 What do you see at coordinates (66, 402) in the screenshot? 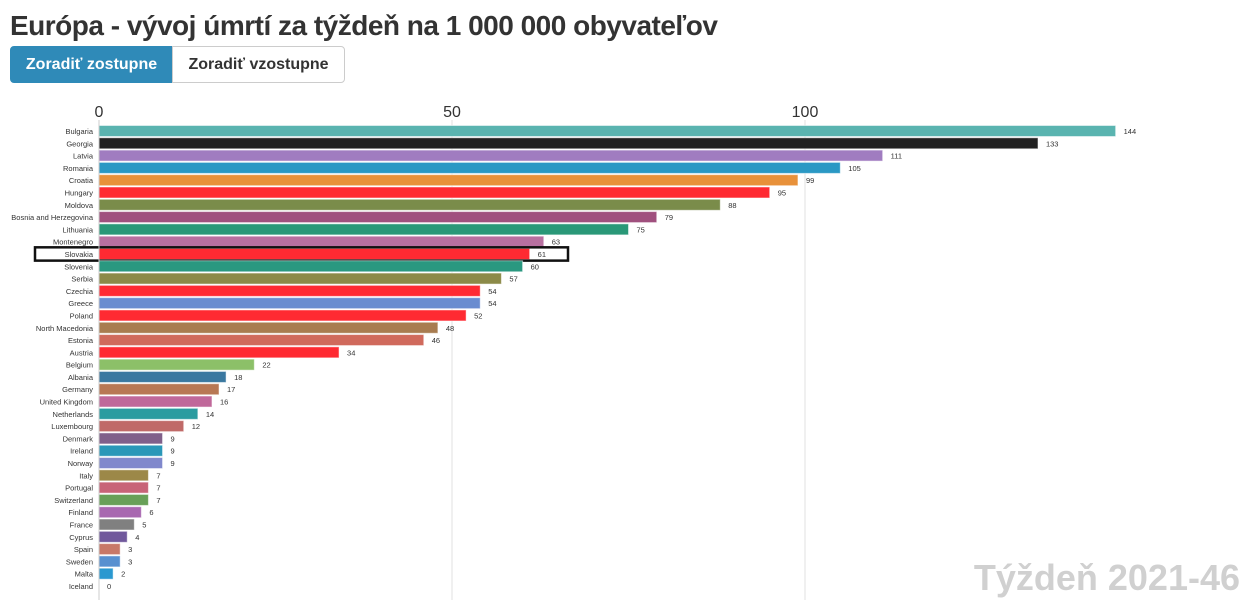
I see `category-label: United Kingdom` at bounding box center [66, 402].